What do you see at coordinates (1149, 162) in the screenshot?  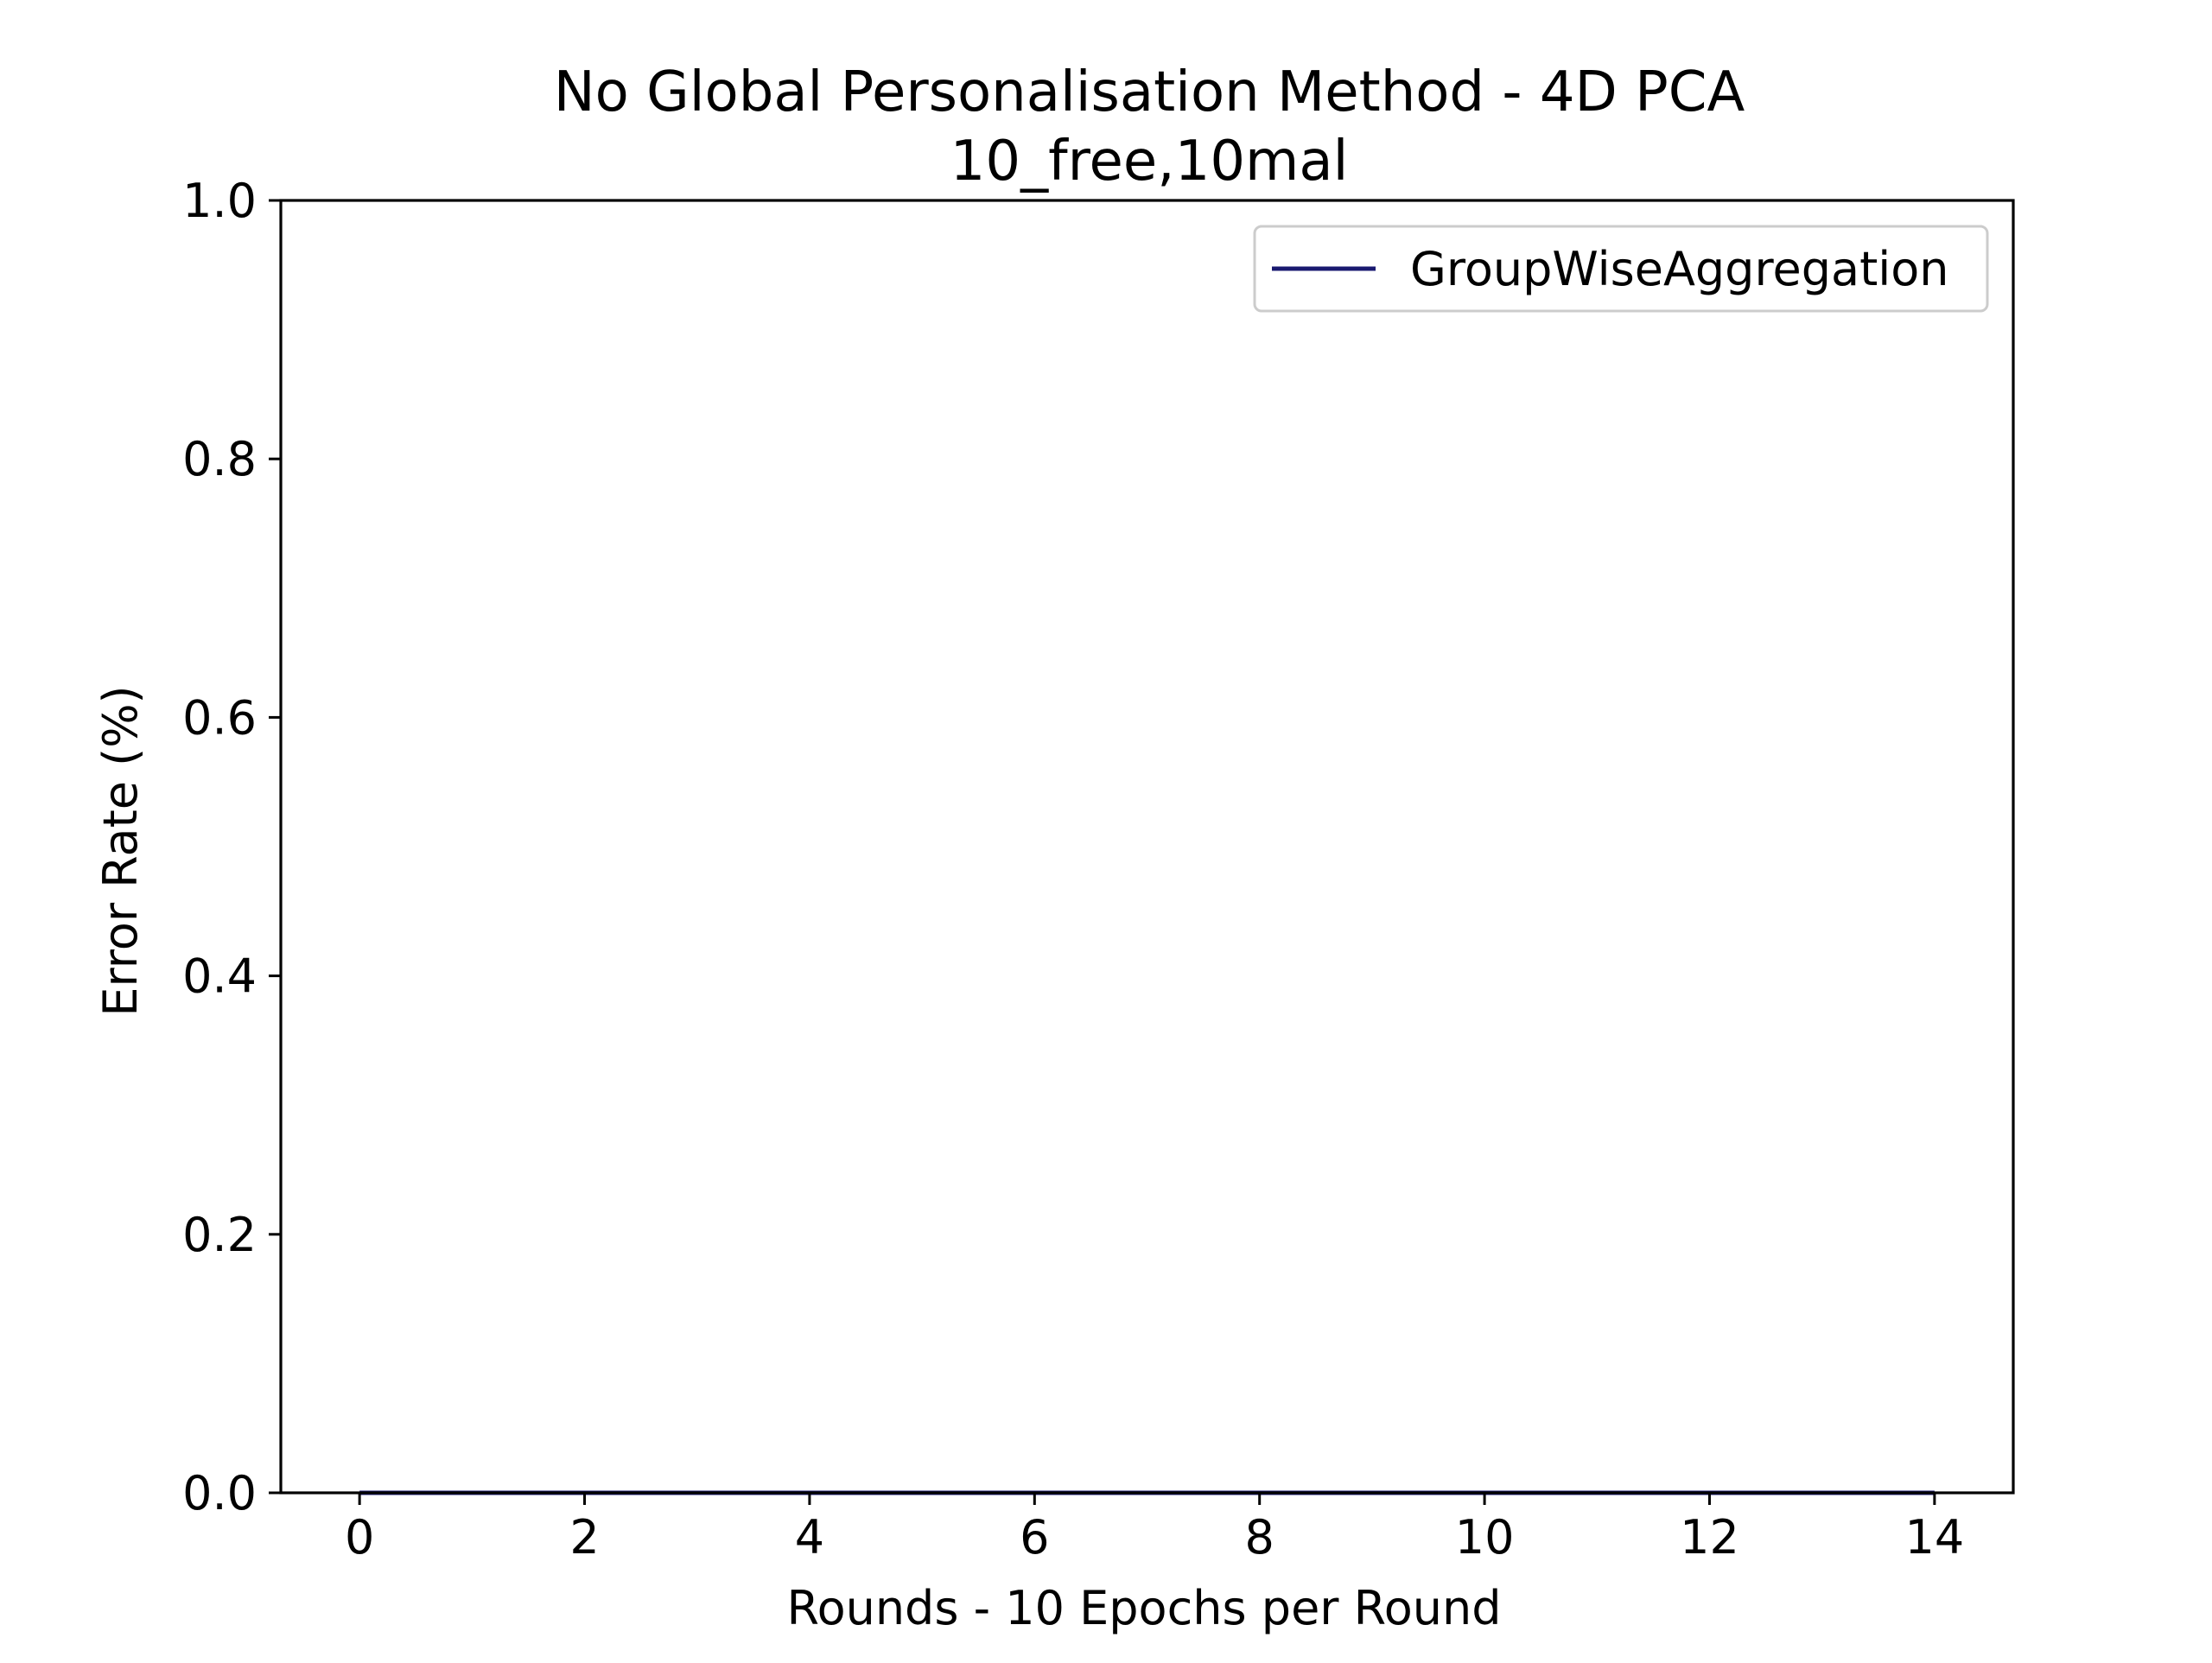 I see `chart-subtitle: 10_free,10mal` at bounding box center [1149, 162].